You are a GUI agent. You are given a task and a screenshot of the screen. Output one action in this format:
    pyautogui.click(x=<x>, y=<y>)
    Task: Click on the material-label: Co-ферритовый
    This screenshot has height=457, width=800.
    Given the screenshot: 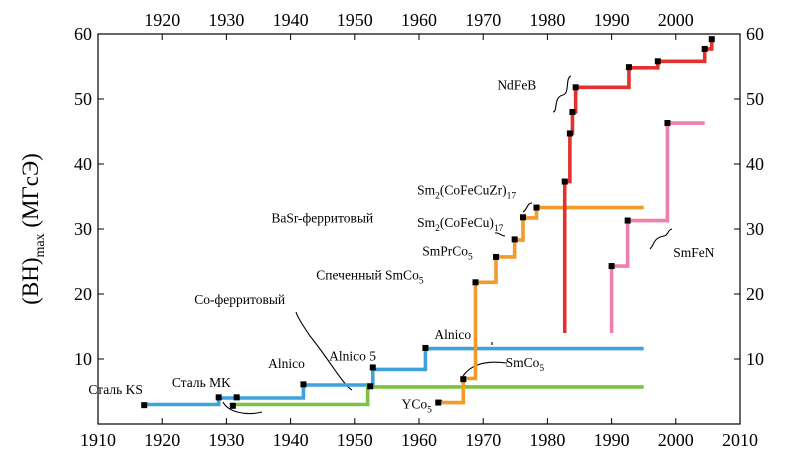 What is the action you would take?
    pyautogui.click(x=239, y=299)
    